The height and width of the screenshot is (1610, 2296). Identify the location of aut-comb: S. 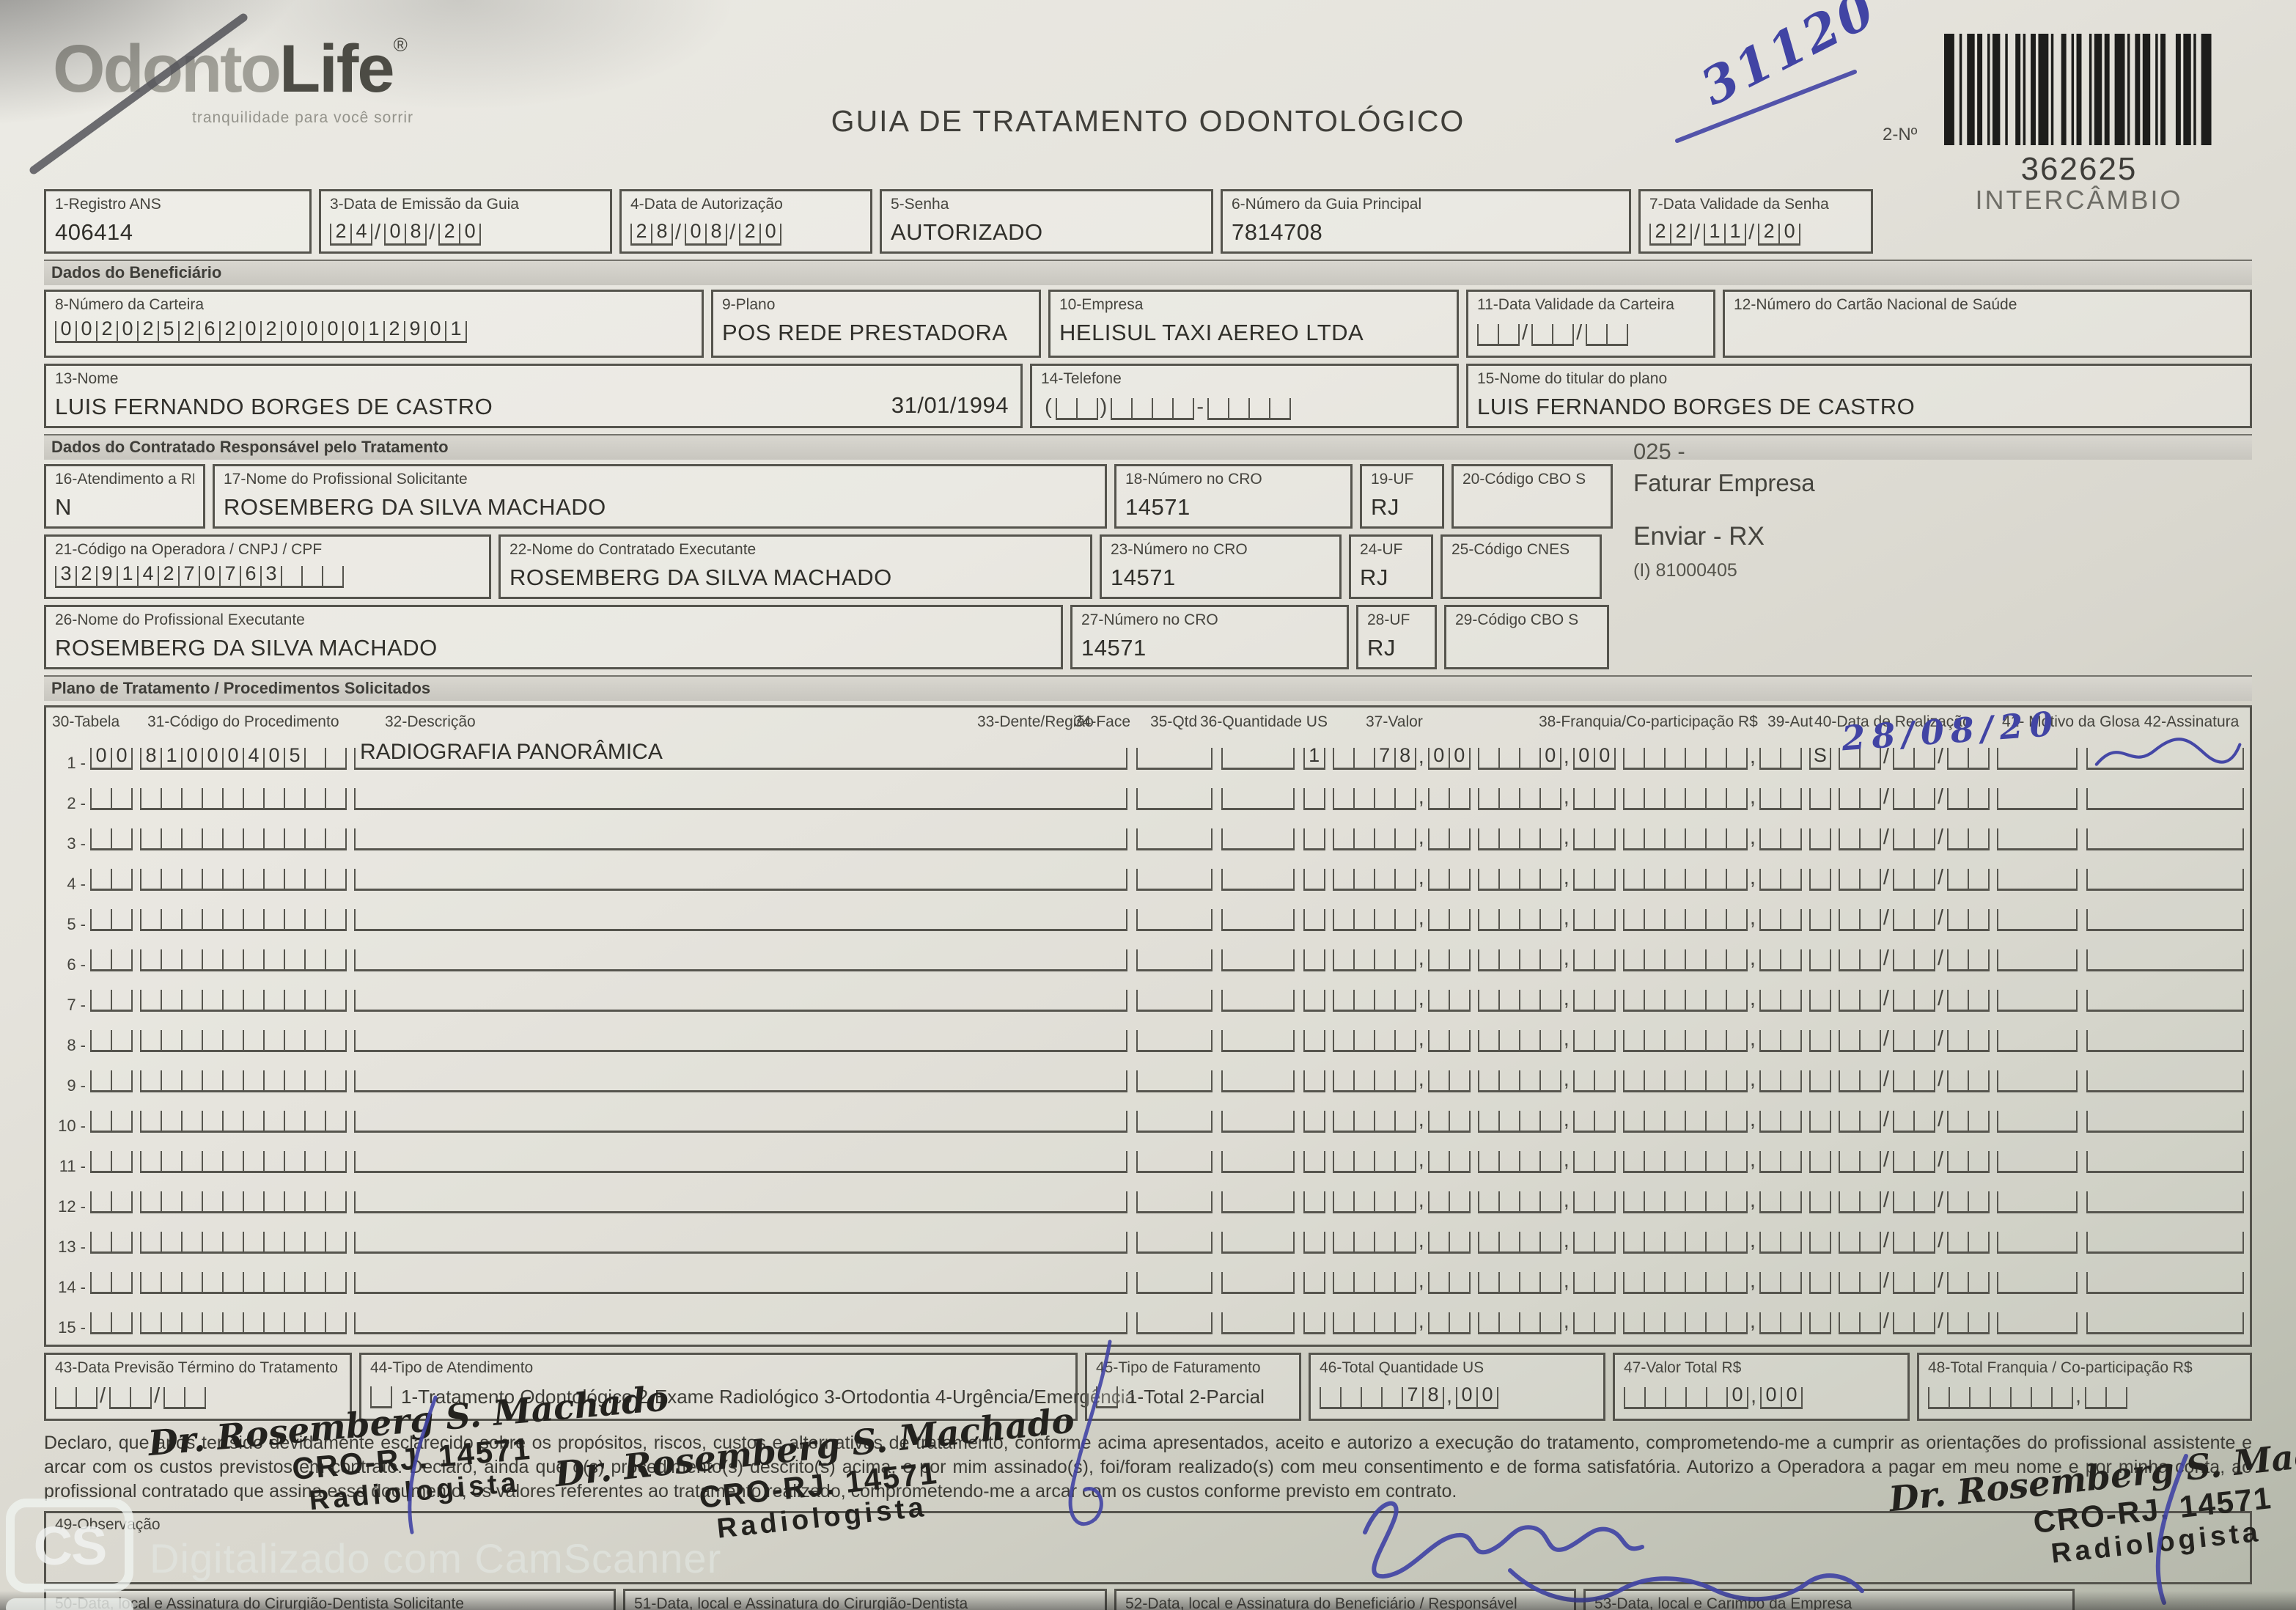
(1820, 757).